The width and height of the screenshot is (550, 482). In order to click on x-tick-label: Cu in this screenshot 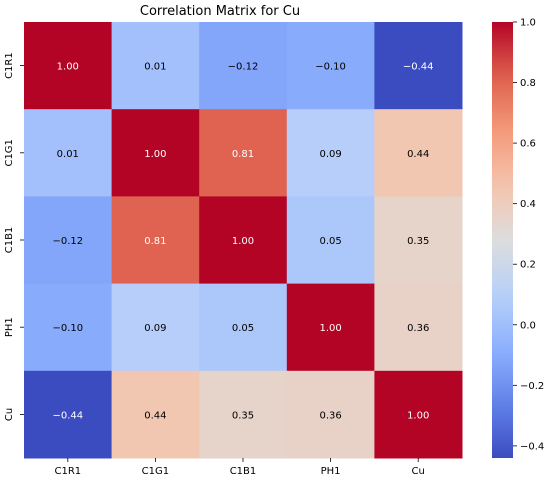, I will do `click(418, 471)`.